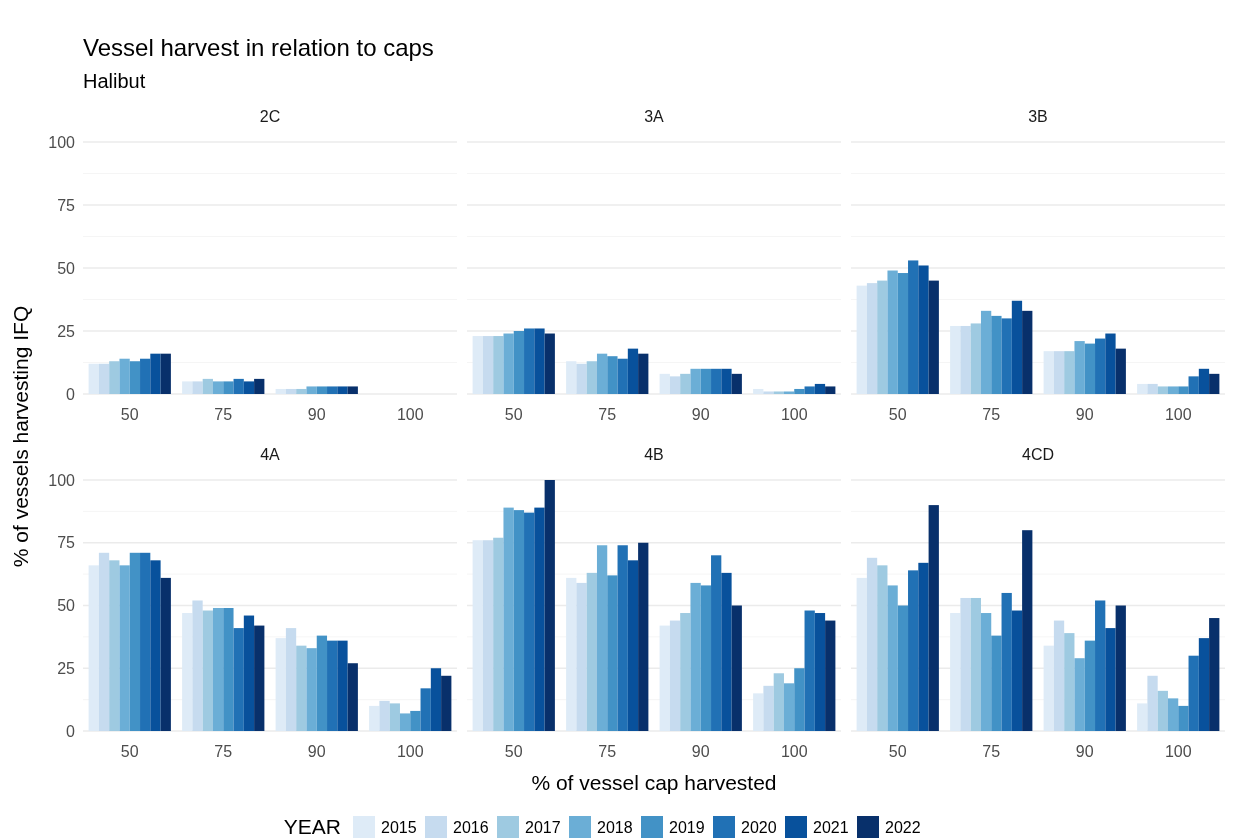 Image resolution: width=1241 pixels, height=840 pixels. Describe the element at coordinates (543, 827) in the screenshot. I see `legend-label: 2017` at that location.